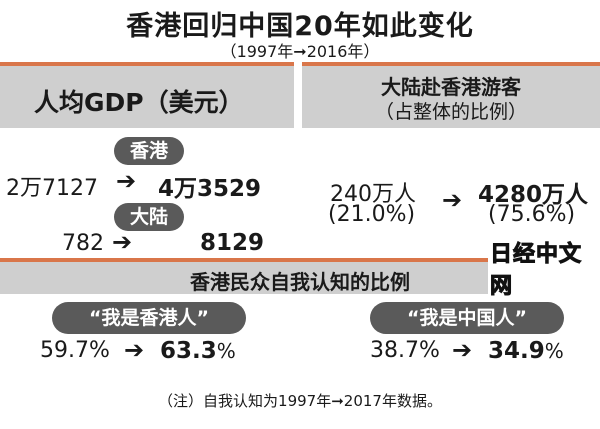 The image size is (600, 429). Describe the element at coordinates (149, 217) in the screenshot. I see `mainland-gdp-badge: 大陆` at that location.